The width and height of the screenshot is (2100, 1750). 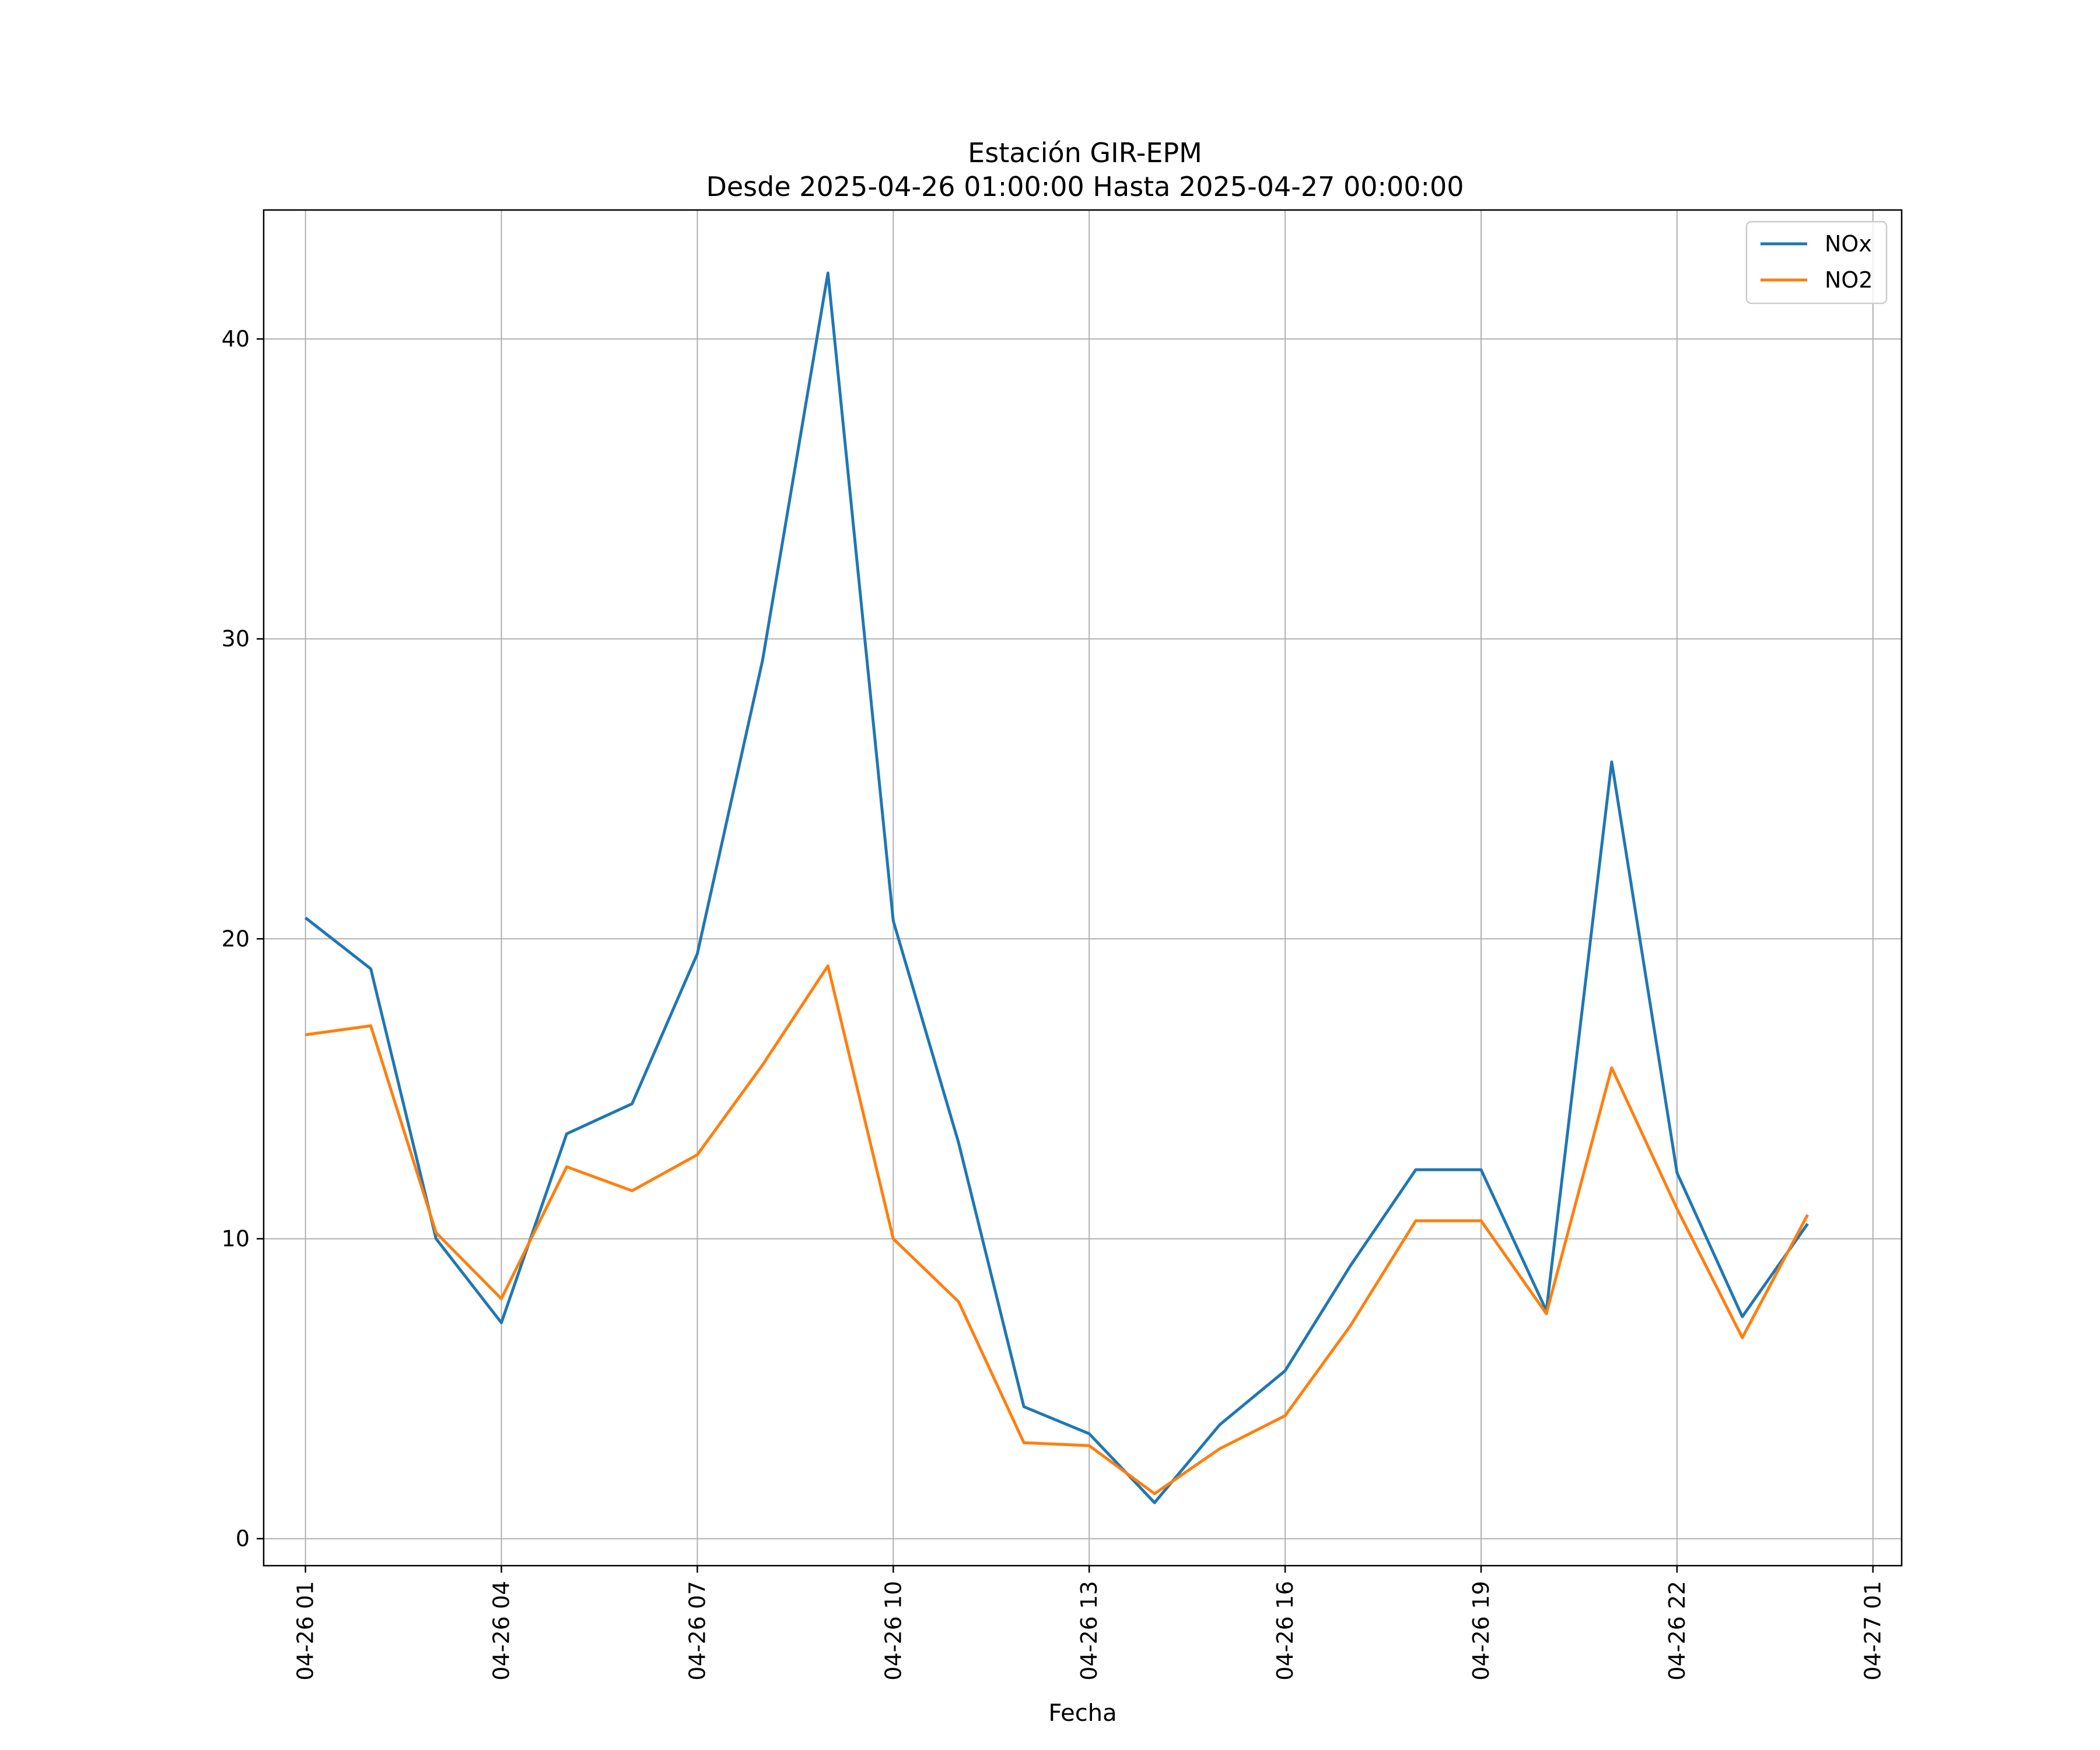 I want to click on legend-frame, so click(x=1817, y=262).